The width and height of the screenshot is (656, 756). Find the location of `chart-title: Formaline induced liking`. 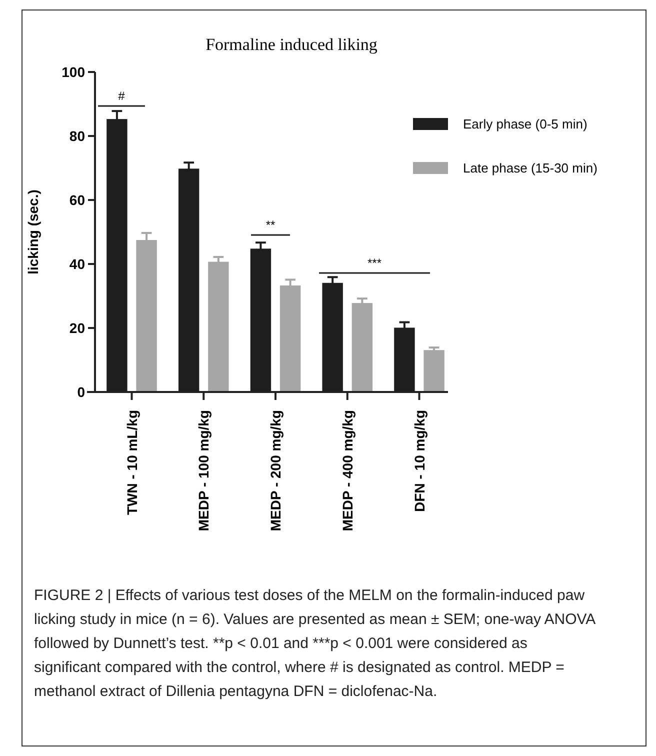

chart-title: Formaline induced liking is located at coordinates (292, 44).